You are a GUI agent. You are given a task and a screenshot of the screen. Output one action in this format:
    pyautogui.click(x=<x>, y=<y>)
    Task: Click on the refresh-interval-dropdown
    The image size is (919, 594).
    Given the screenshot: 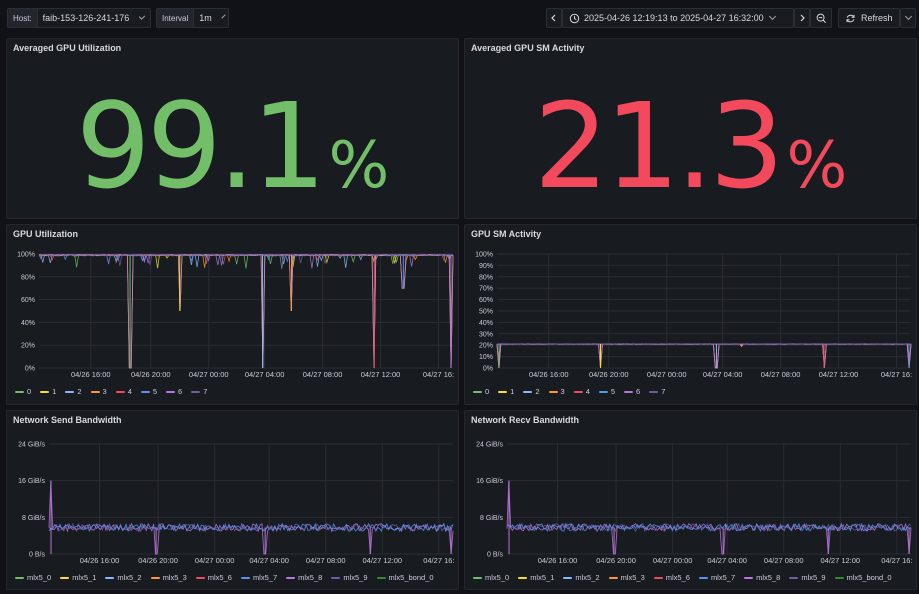 What is the action you would take?
    pyautogui.click(x=908, y=18)
    